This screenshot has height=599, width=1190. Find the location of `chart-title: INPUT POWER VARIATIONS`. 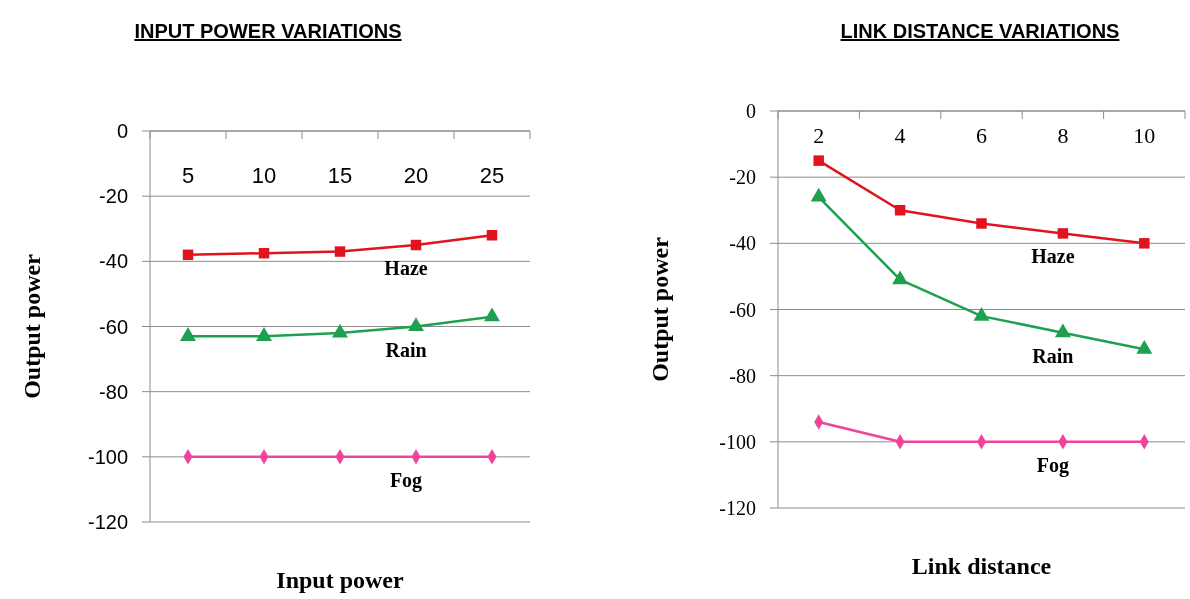

chart-title: INPUT POWER VARIATIONS is located at coordinates (268, 31).